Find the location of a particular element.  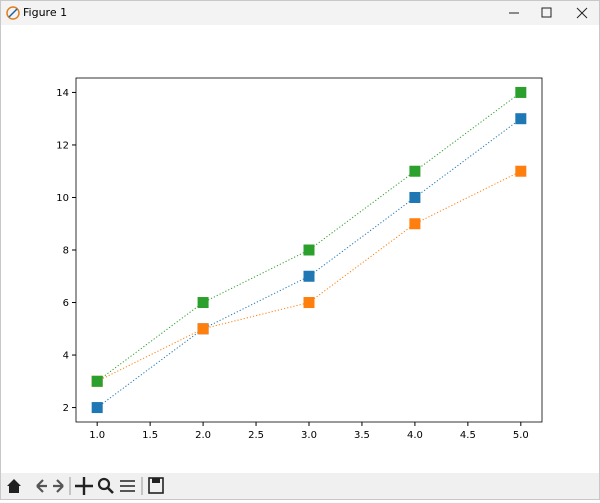

window-controls is located at coordinates (549, 13).